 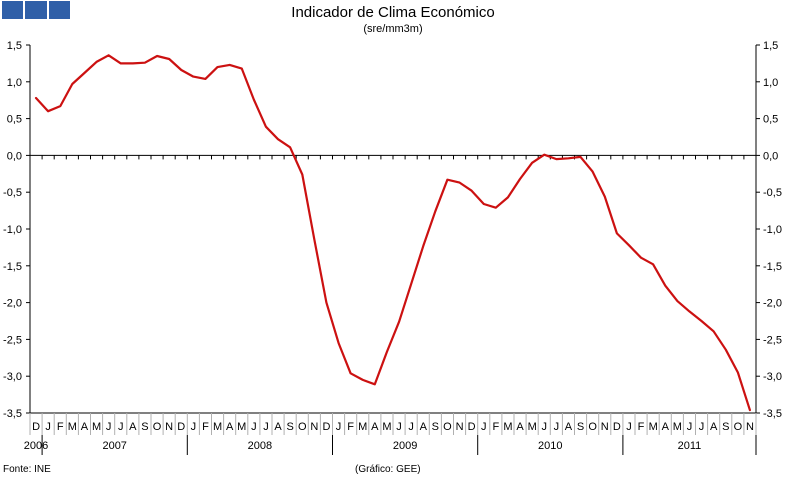 What do you see at coordinates (14, 156) in the screenshot?
I see `y-tick-label-left: 0,0` at bounding box center [14, 156].